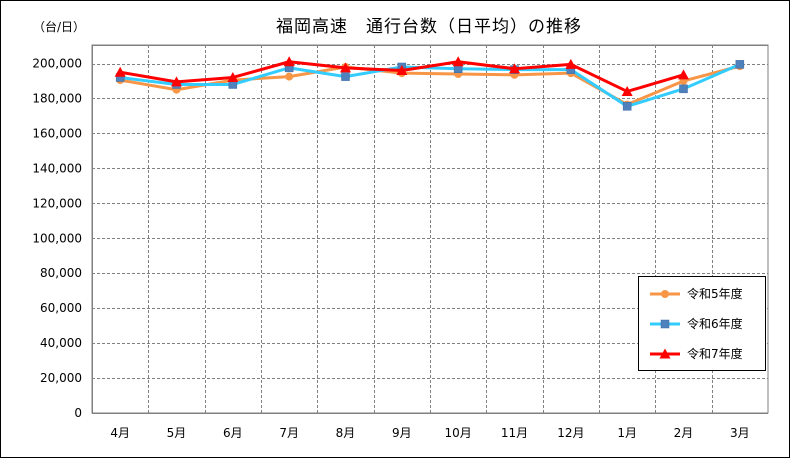 Image resolution: width=790 pixels, height=459 pixels. I want to click on x-tick-label: 8月, so click(346, 433).